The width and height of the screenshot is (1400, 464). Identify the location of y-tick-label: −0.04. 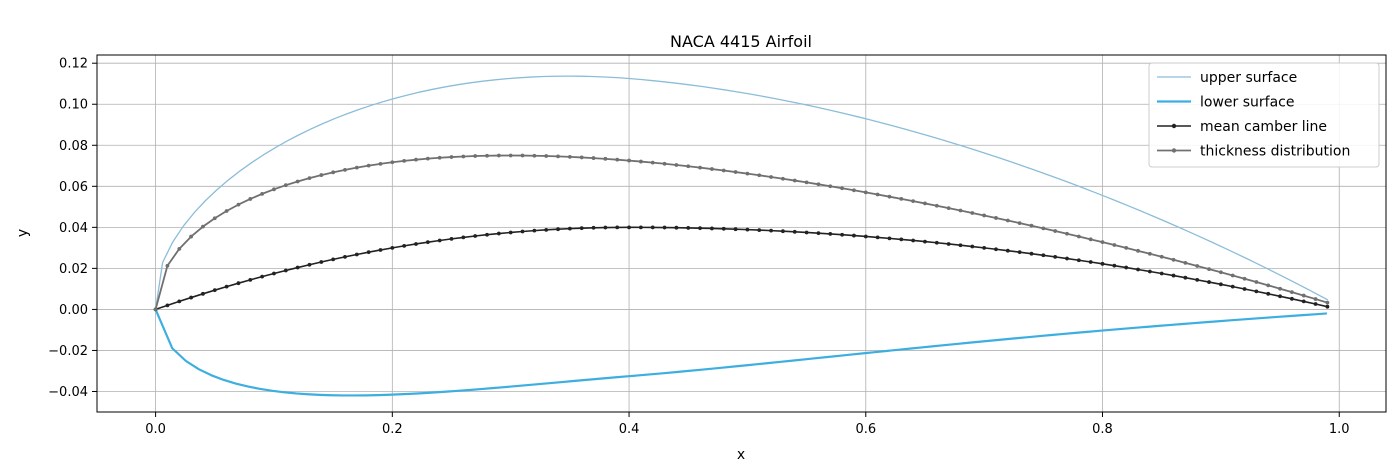
(68, 392).